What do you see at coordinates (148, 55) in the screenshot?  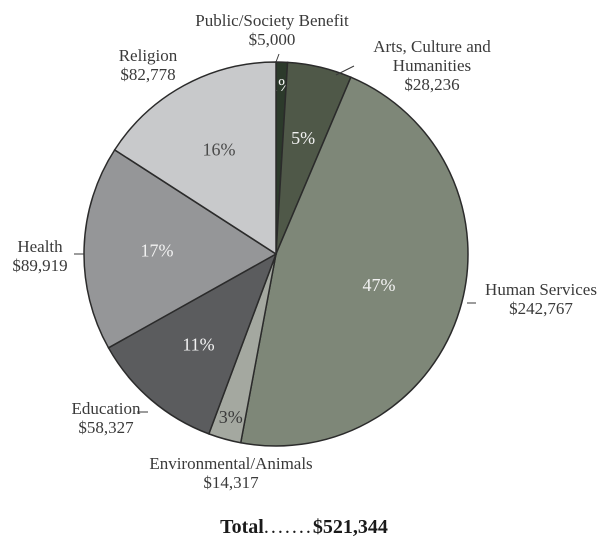 I see `slice-name: Religion` at bounding box center [148, 55].